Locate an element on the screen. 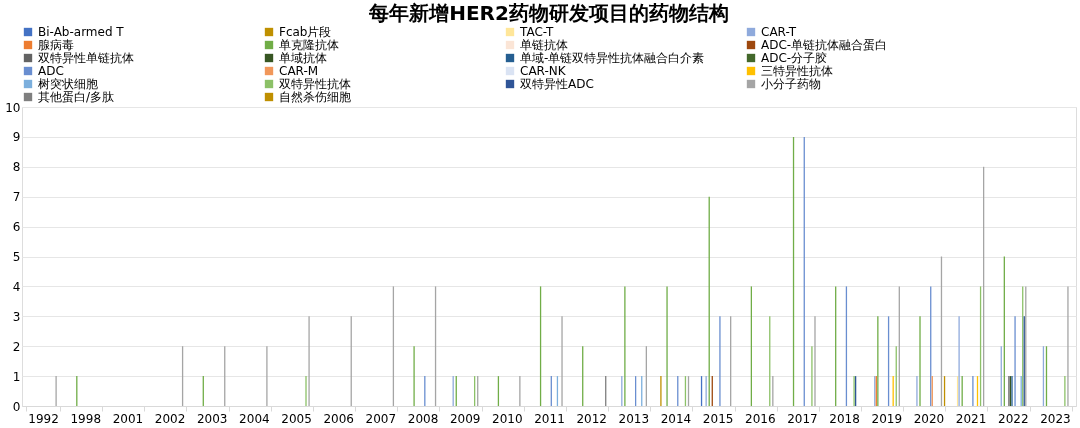 This screenshot has height=428, width=1080. legend-label: CAR-T is located at coordinates (779, 32).